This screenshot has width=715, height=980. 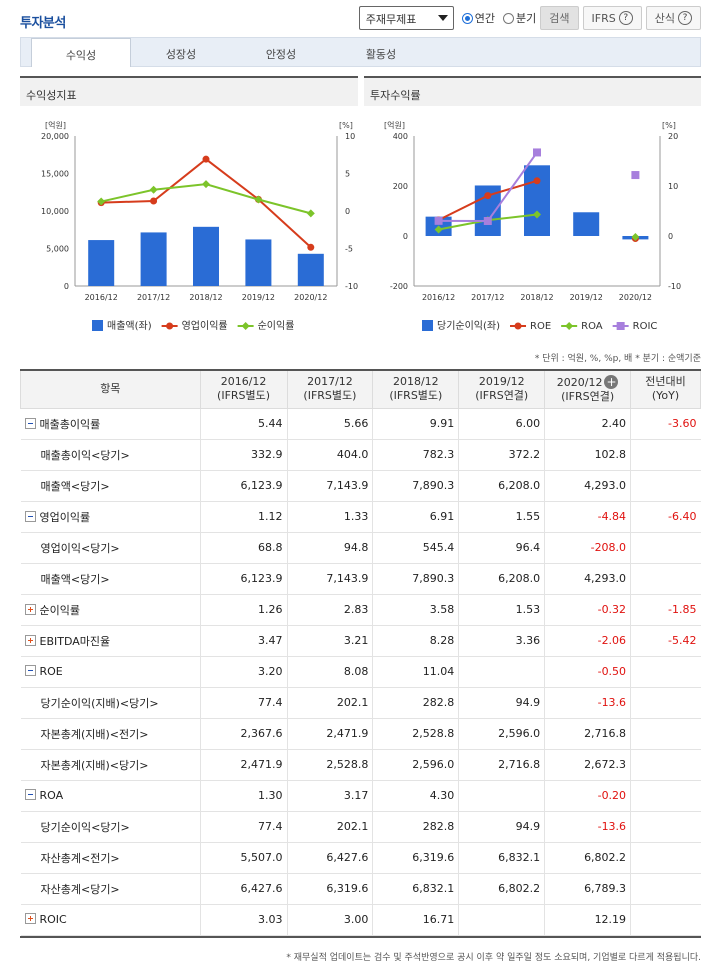 What do you see at coordinates (329, 610) in the screenshot?
I see `value-cell: 2.83` at bounding box center [329, 610].